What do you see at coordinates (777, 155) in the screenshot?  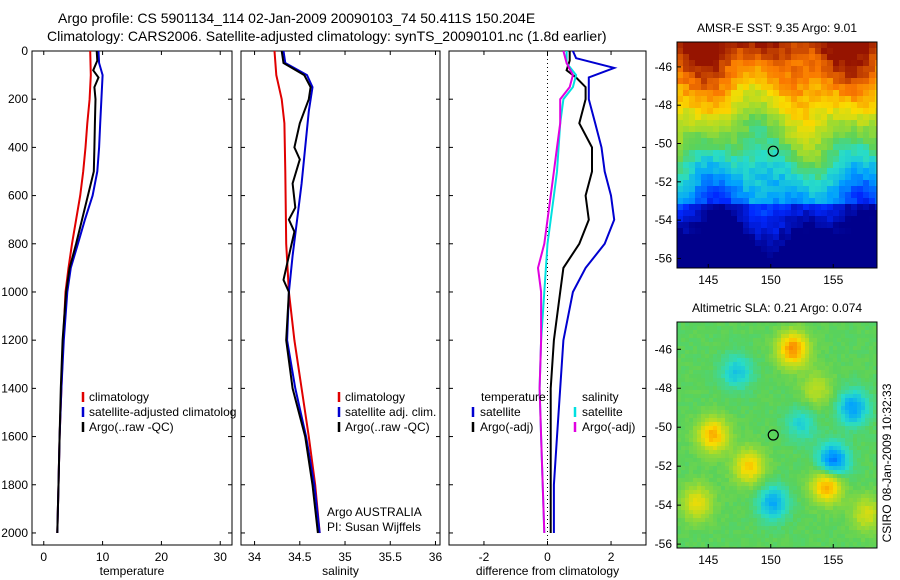 I see `sst_map-frame` at bounding box center [777, 155].